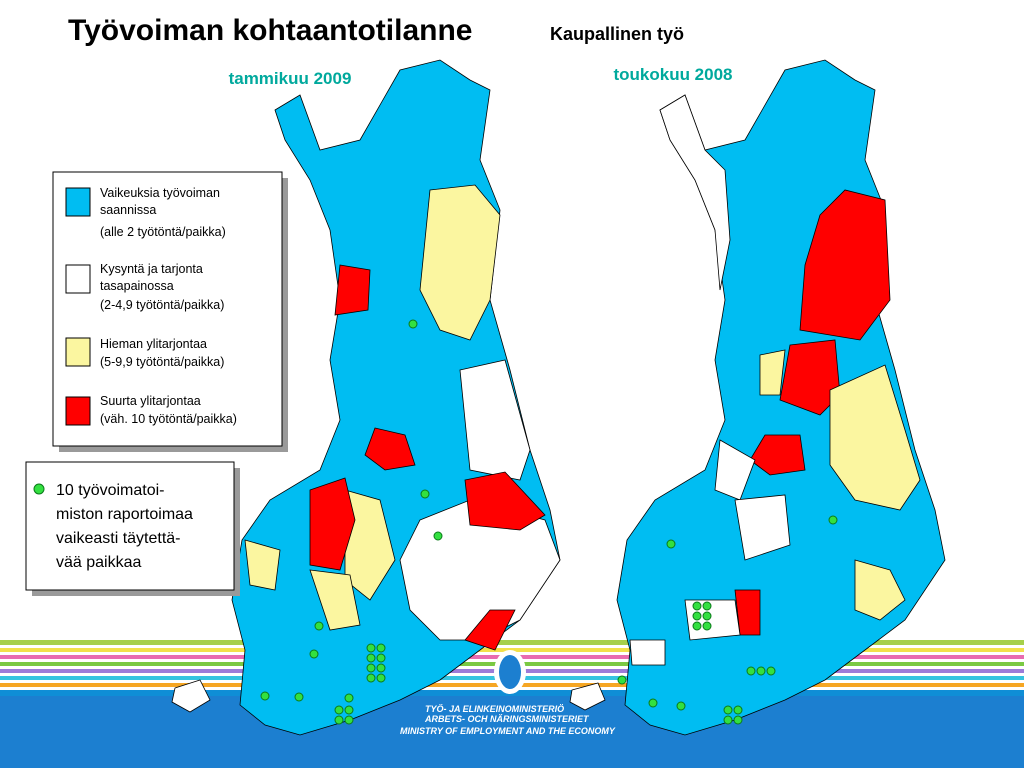  What do you see at coordinates (160, 193) in the screenshot?
I see `legend-text: Vaikeuksia työvoiman` at bounding box center [160, 193].